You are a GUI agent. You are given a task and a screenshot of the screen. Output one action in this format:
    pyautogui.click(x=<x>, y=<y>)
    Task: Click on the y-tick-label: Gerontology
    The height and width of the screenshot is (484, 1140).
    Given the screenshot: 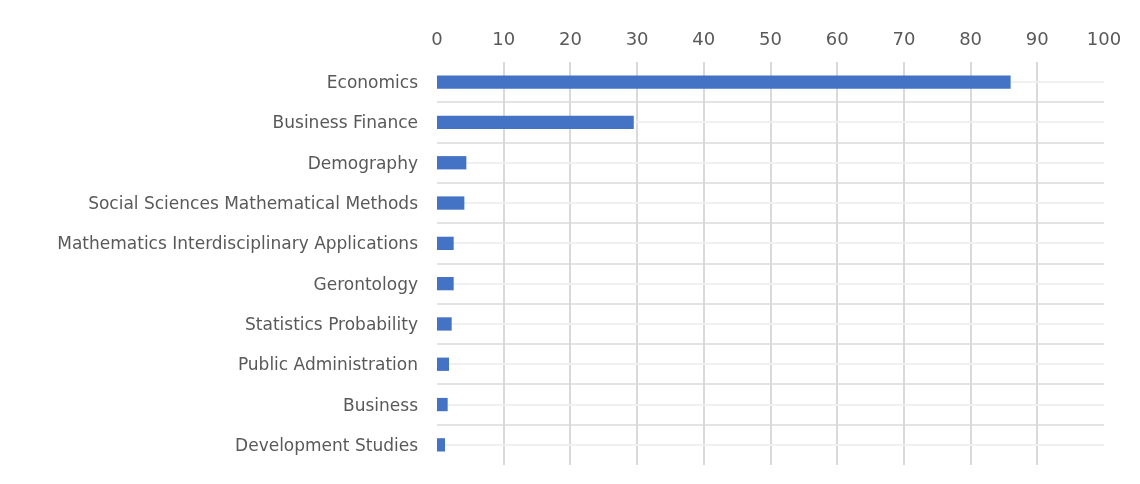 What is the action you would take?
    pyautogui.click(x=365, y=283)
    